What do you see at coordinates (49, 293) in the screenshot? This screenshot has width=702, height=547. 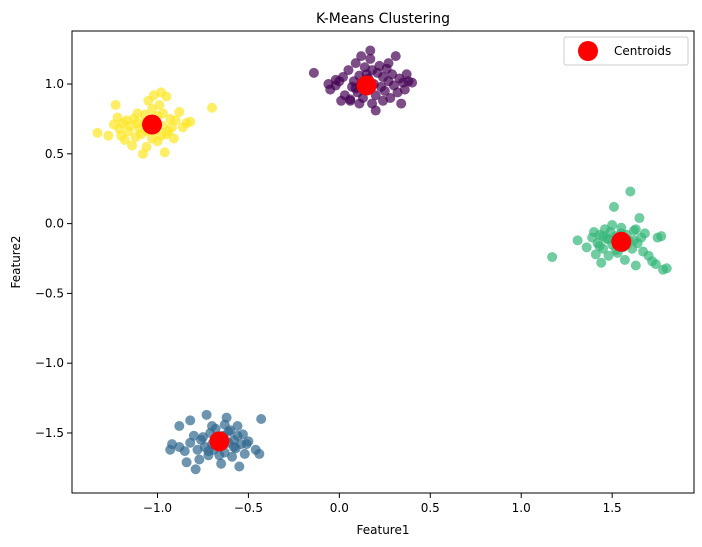 I see `y-tick-label: −0.5` at bounding box center [49, 293].